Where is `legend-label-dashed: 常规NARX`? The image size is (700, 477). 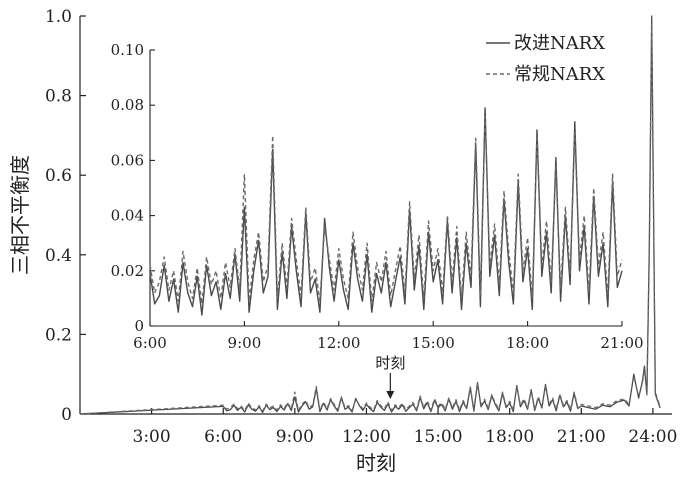 legend-label-dashed: 常规NARX is located at coordinates (559, 74).